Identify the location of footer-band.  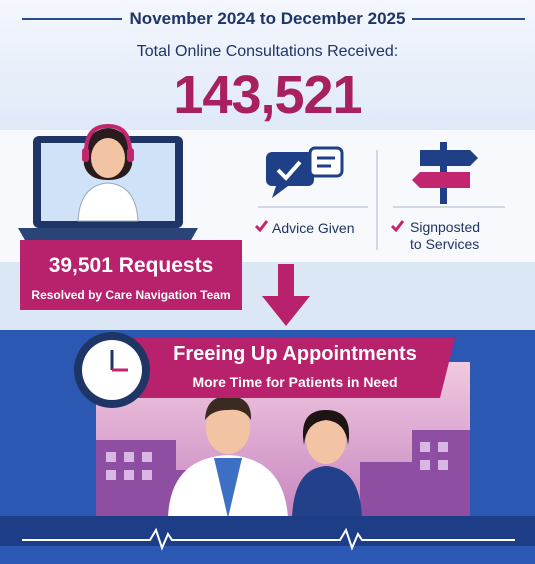
(267, 531).